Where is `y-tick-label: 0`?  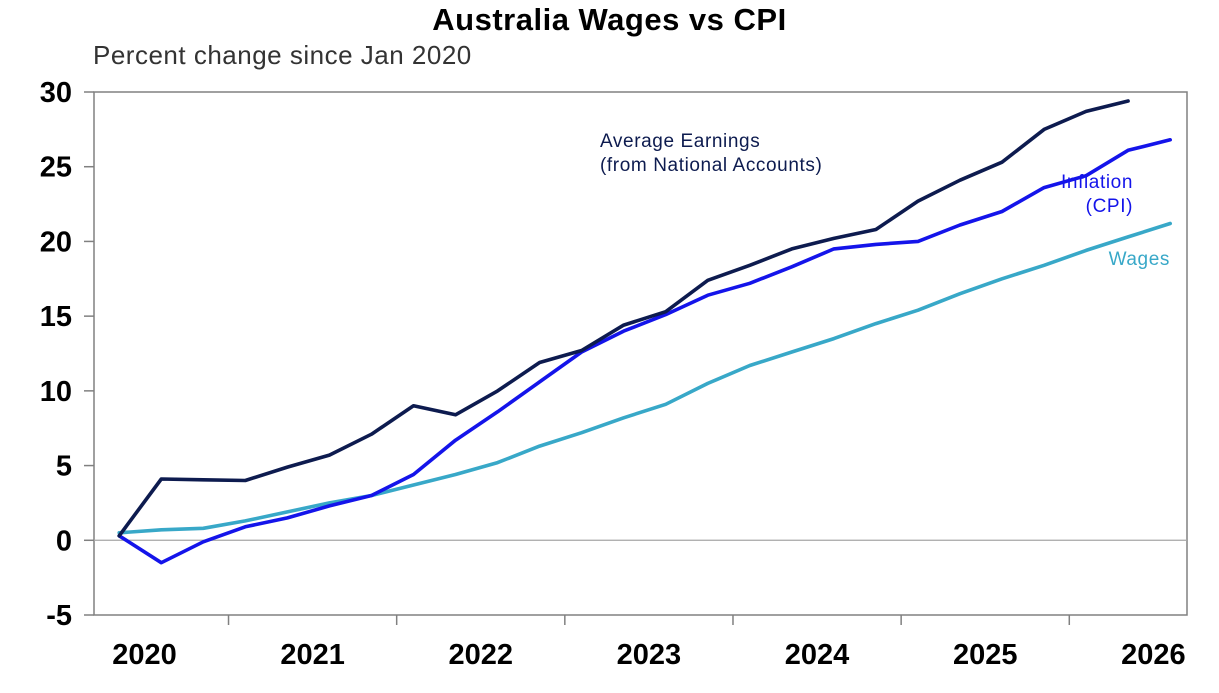 y-tick-label: 0 is located at coordinates (64, 541).